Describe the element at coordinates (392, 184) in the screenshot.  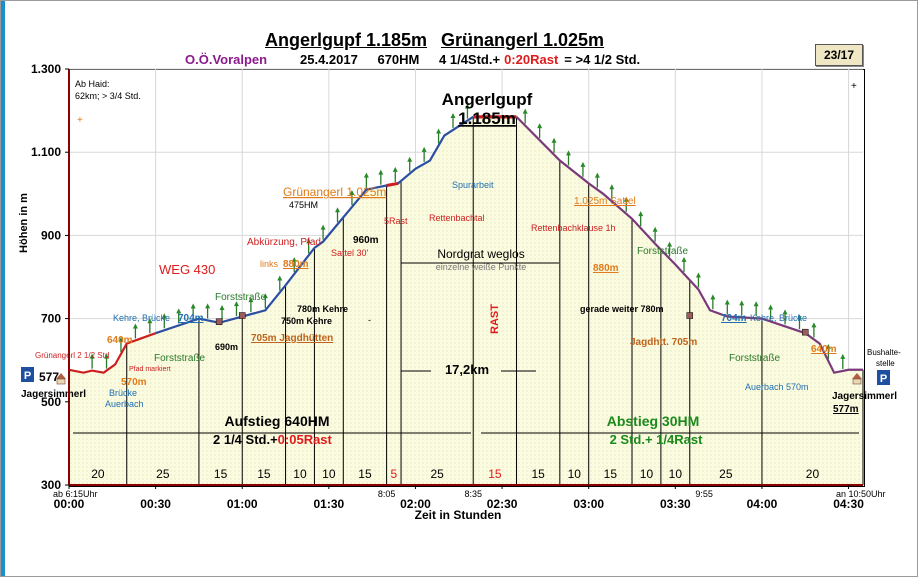
I see `rest-marker-gruenangerl` at that location.